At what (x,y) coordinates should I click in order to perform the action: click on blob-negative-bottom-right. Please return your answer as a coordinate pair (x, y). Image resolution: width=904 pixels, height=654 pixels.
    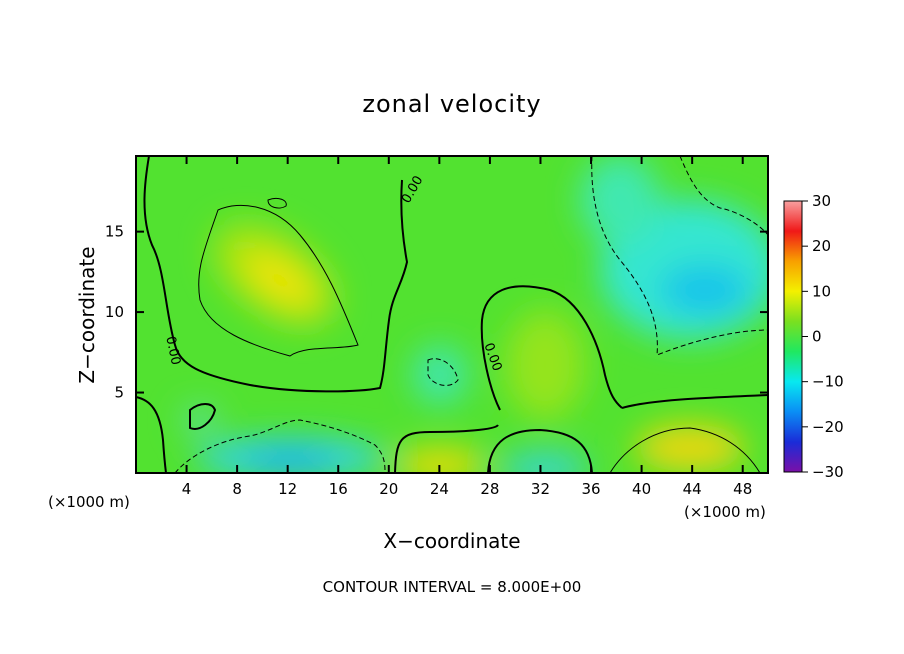
    Looking at the image, I should click on (545, 463).